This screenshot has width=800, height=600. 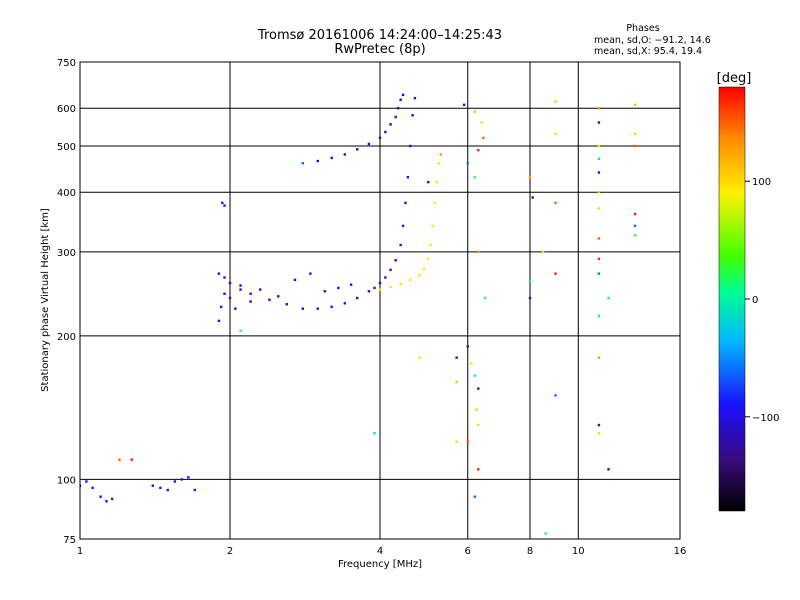 What do you see at coordinates (382, 551) in the screenshot?
I see `x-tick-labels: 1 2 4 6 8 10 16` at bounding box center [382, 551].